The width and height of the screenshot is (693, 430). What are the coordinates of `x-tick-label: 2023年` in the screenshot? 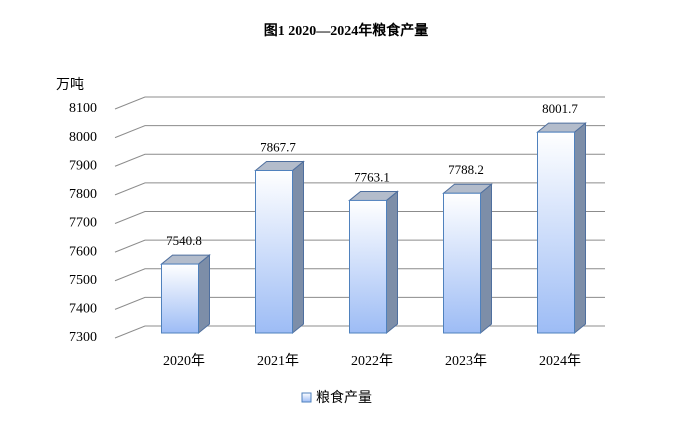 It's located at (466, 361).